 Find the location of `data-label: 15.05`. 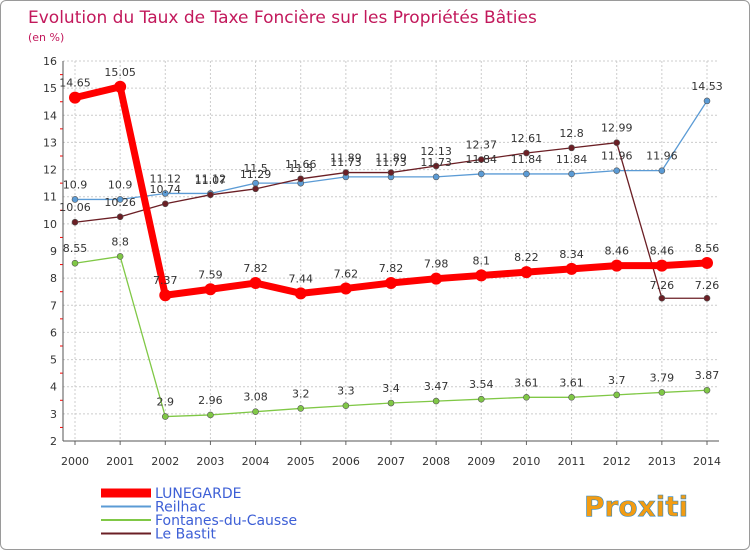

data-label: 15.05 is located at coordinates (120, 72).